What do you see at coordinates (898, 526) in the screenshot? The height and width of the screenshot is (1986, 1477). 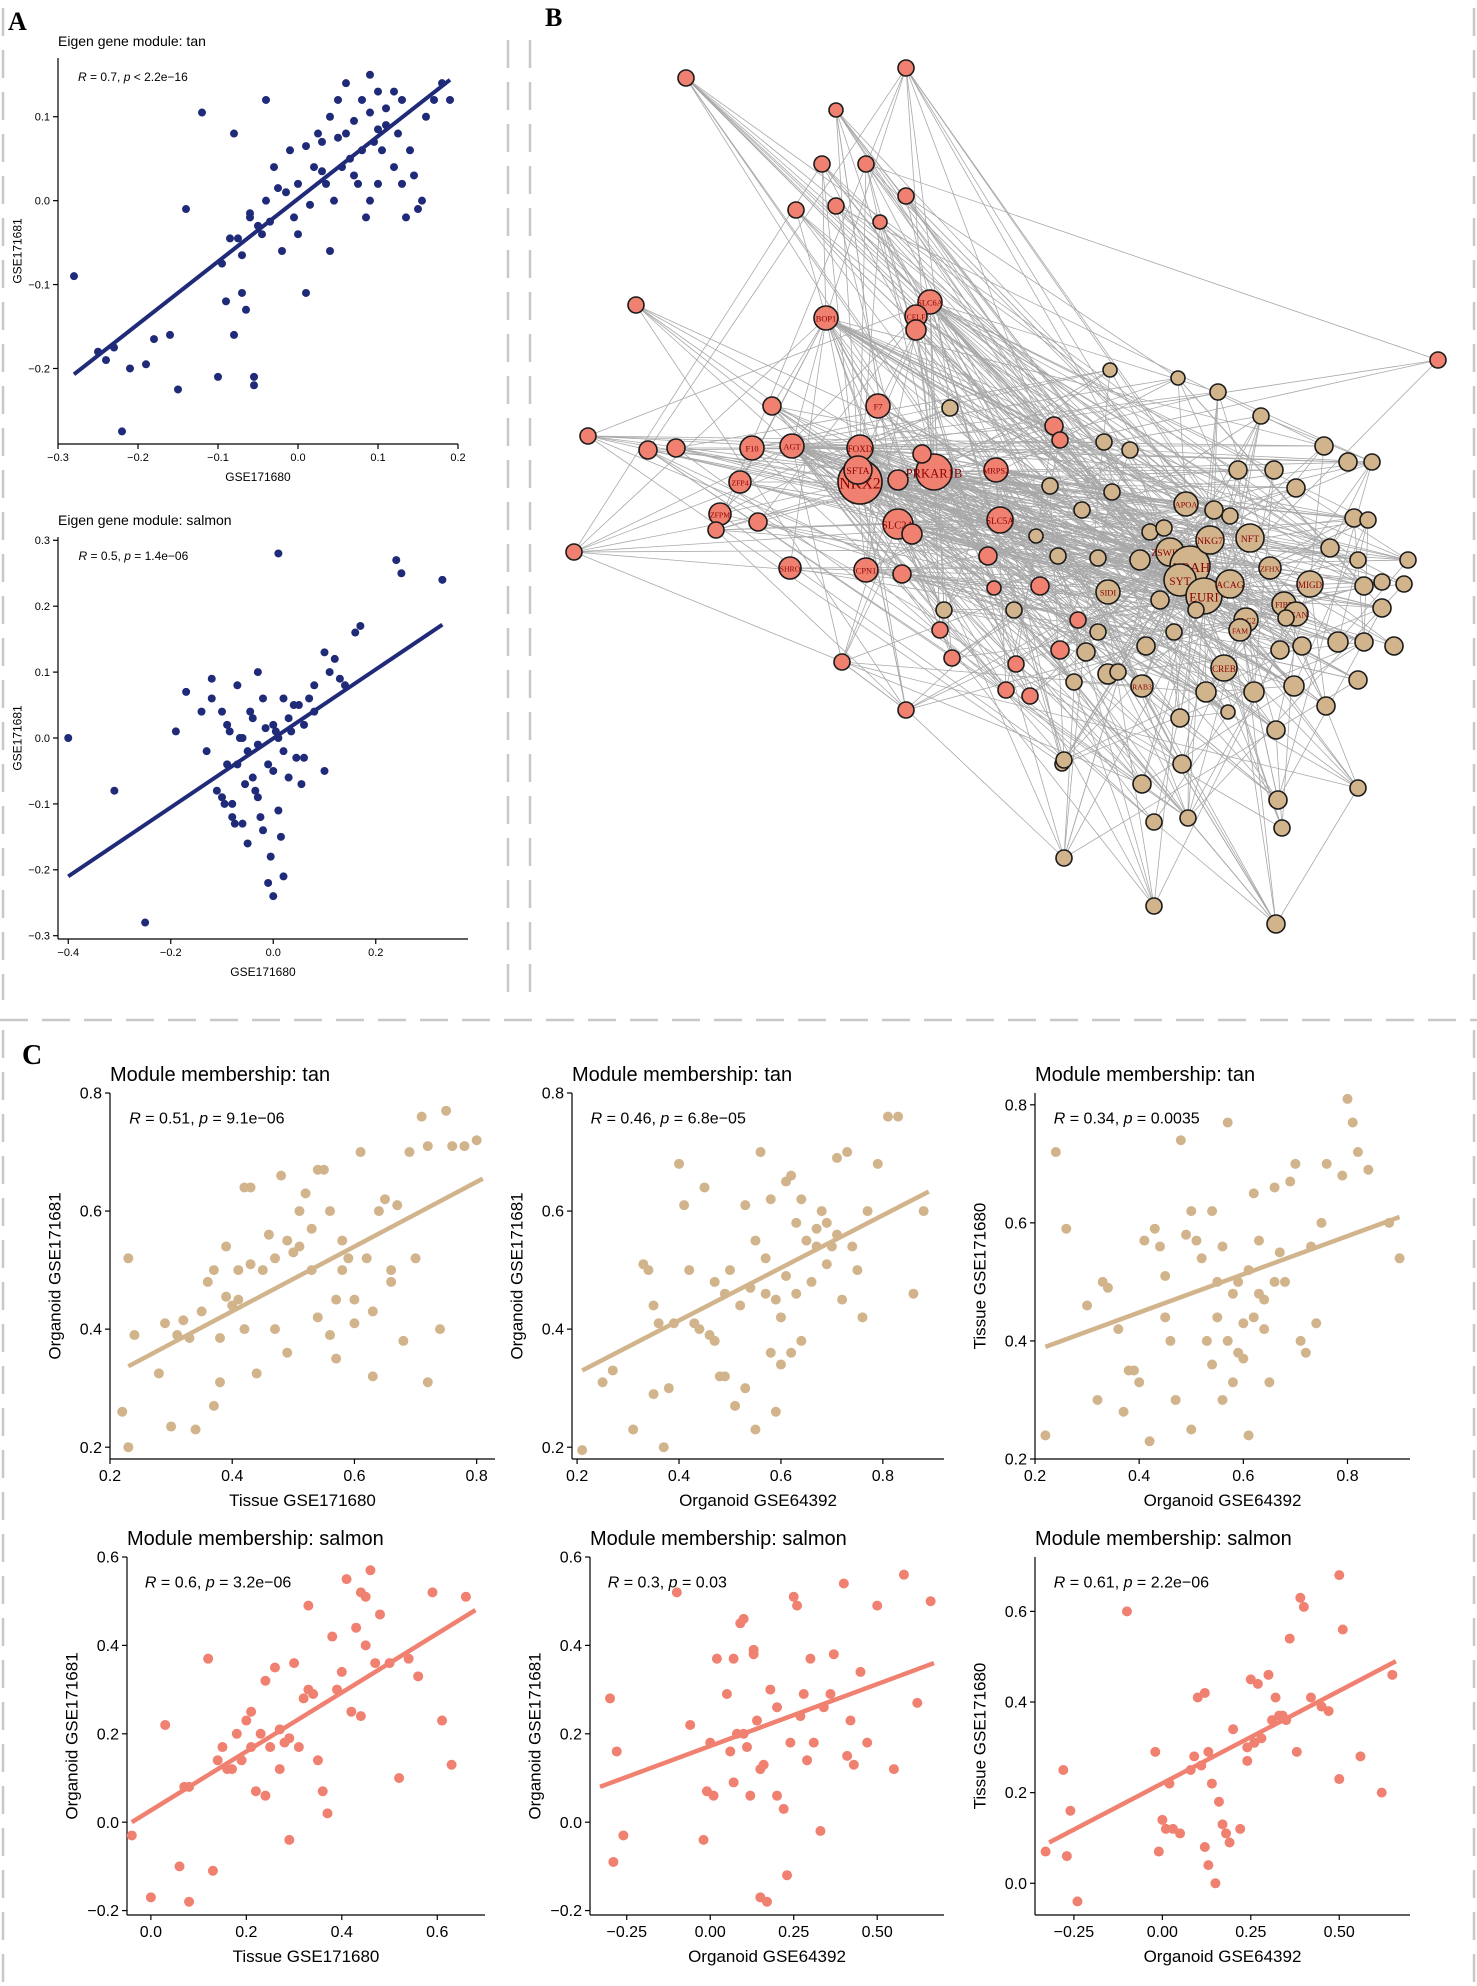 I see `network-node-label: SLC2A` at bounding box center [898, 526].